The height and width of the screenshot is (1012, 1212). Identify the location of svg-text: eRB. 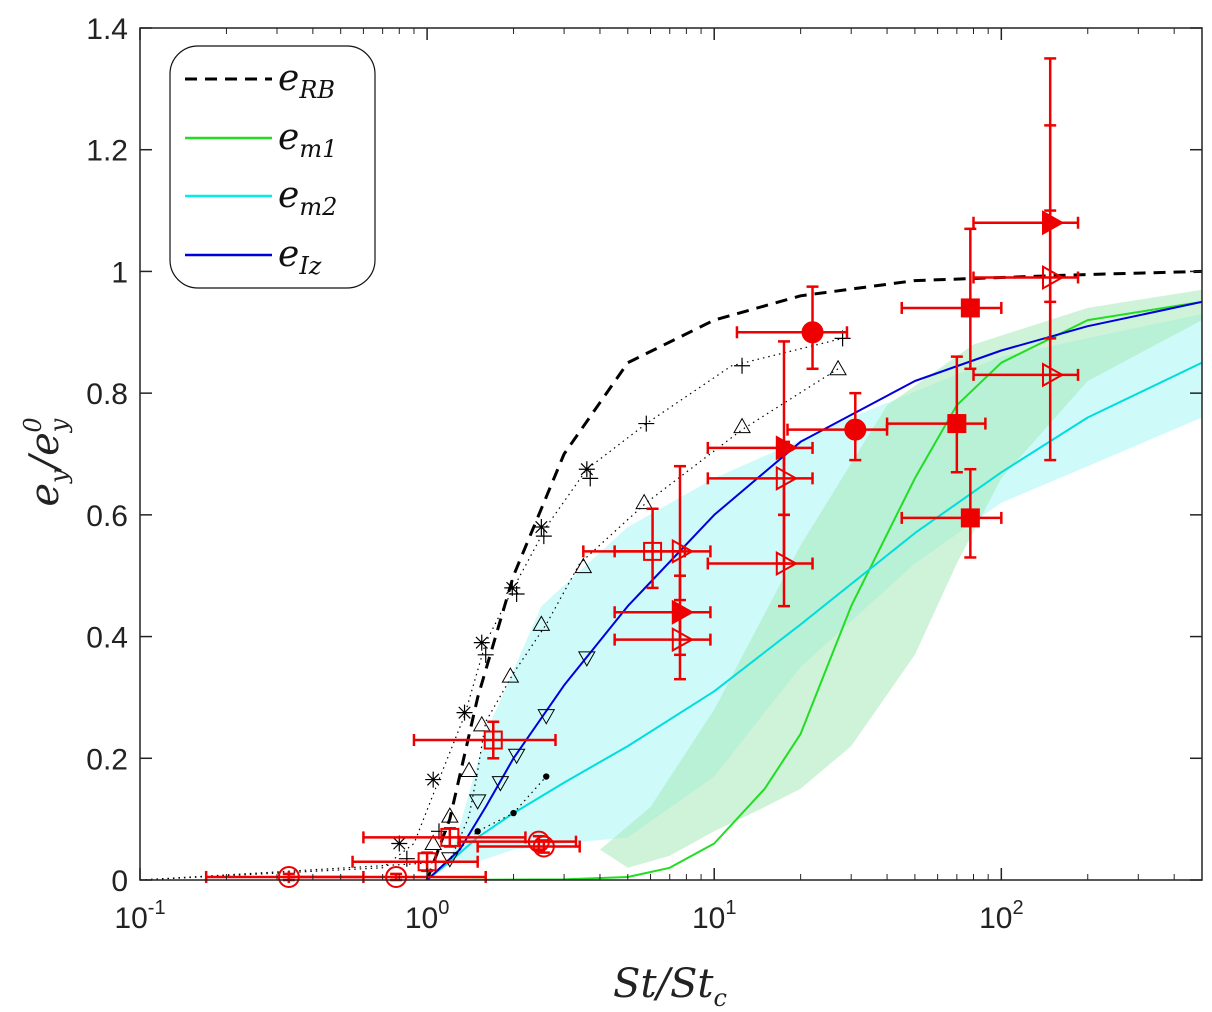
(306, 81).